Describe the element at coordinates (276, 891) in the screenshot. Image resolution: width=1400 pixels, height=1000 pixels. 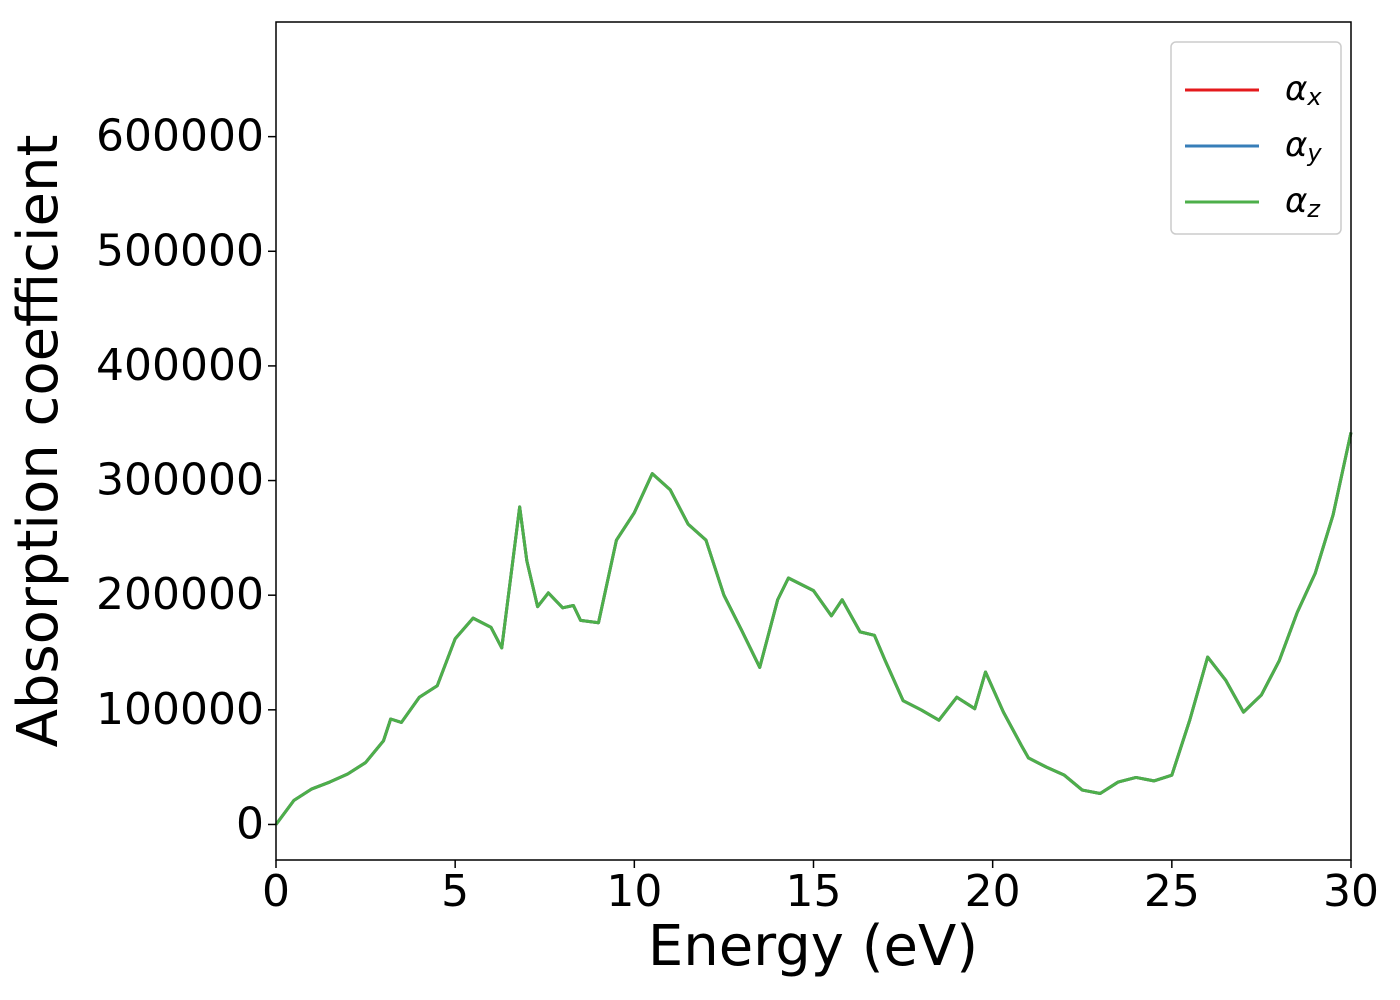
I see `x-tick-label: 0` at that location.